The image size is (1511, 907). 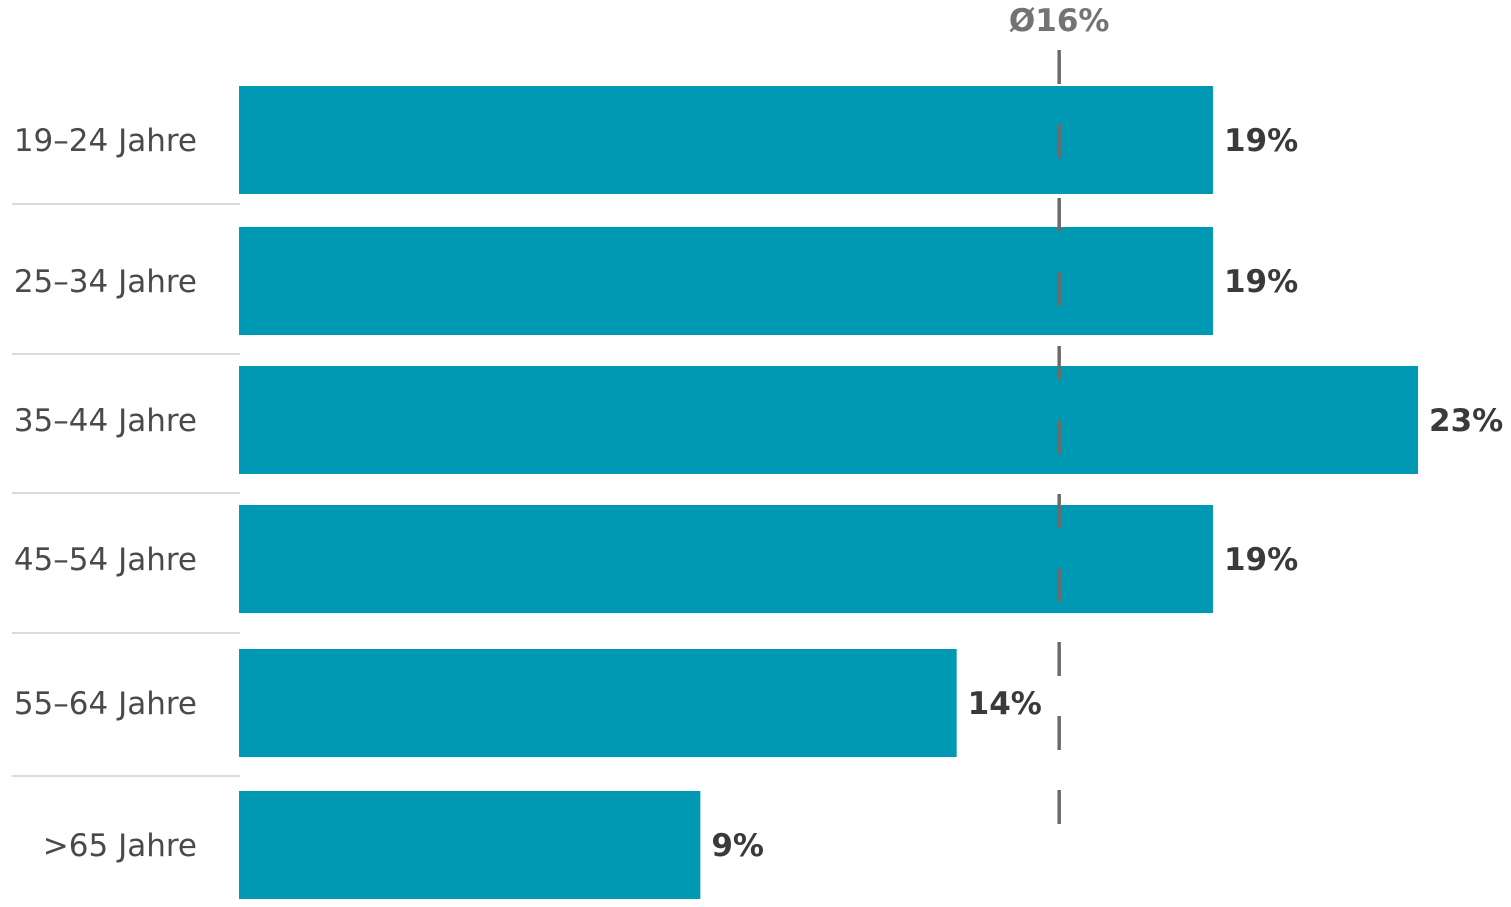 I want to click on category-label: 19–24 Jahre, so click(x=105, y=141).